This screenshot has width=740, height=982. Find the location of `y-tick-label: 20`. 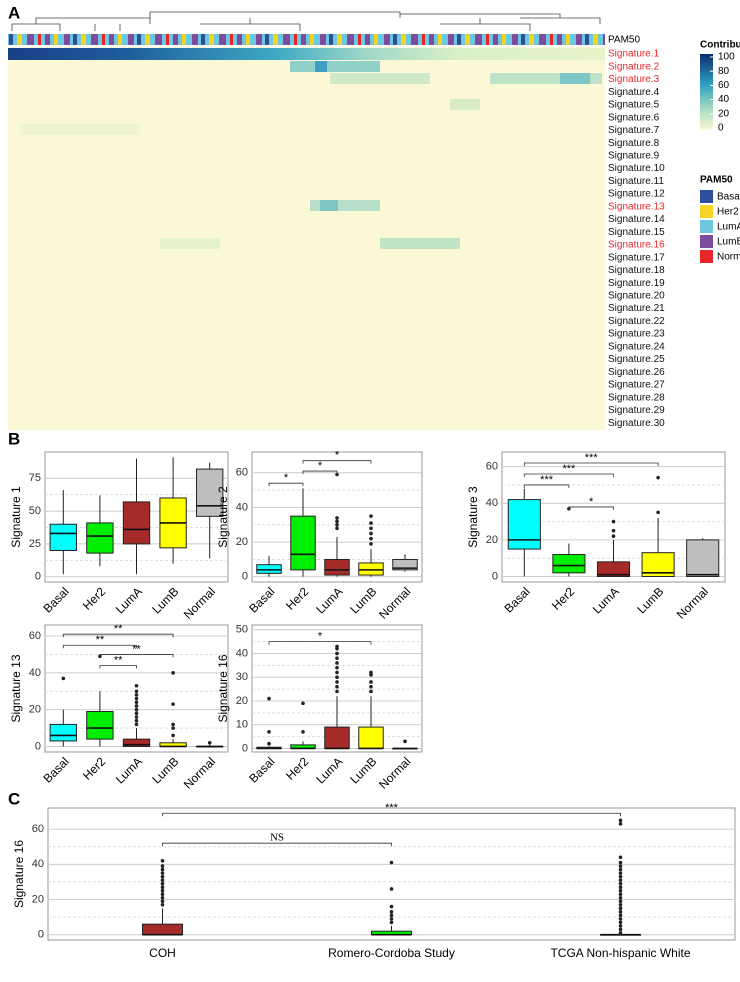

y-tick-label: 20 is located at coordinates (38, 899).